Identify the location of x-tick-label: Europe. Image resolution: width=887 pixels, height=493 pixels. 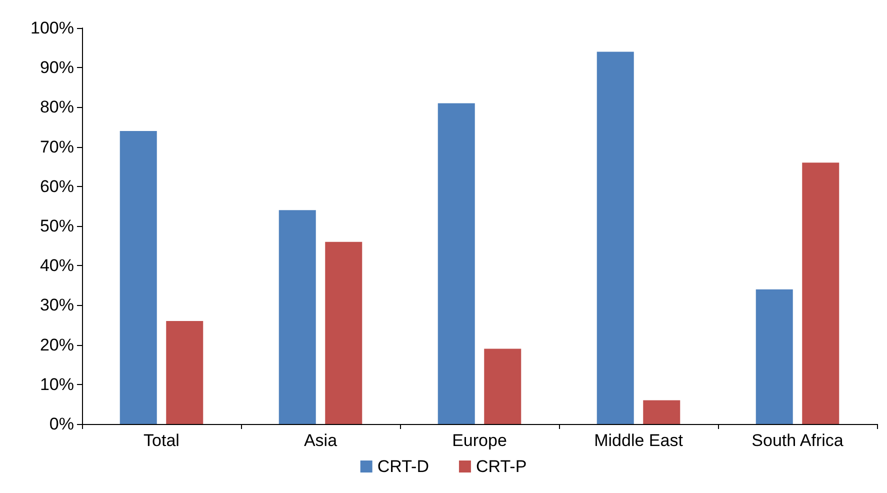
(479, 440).